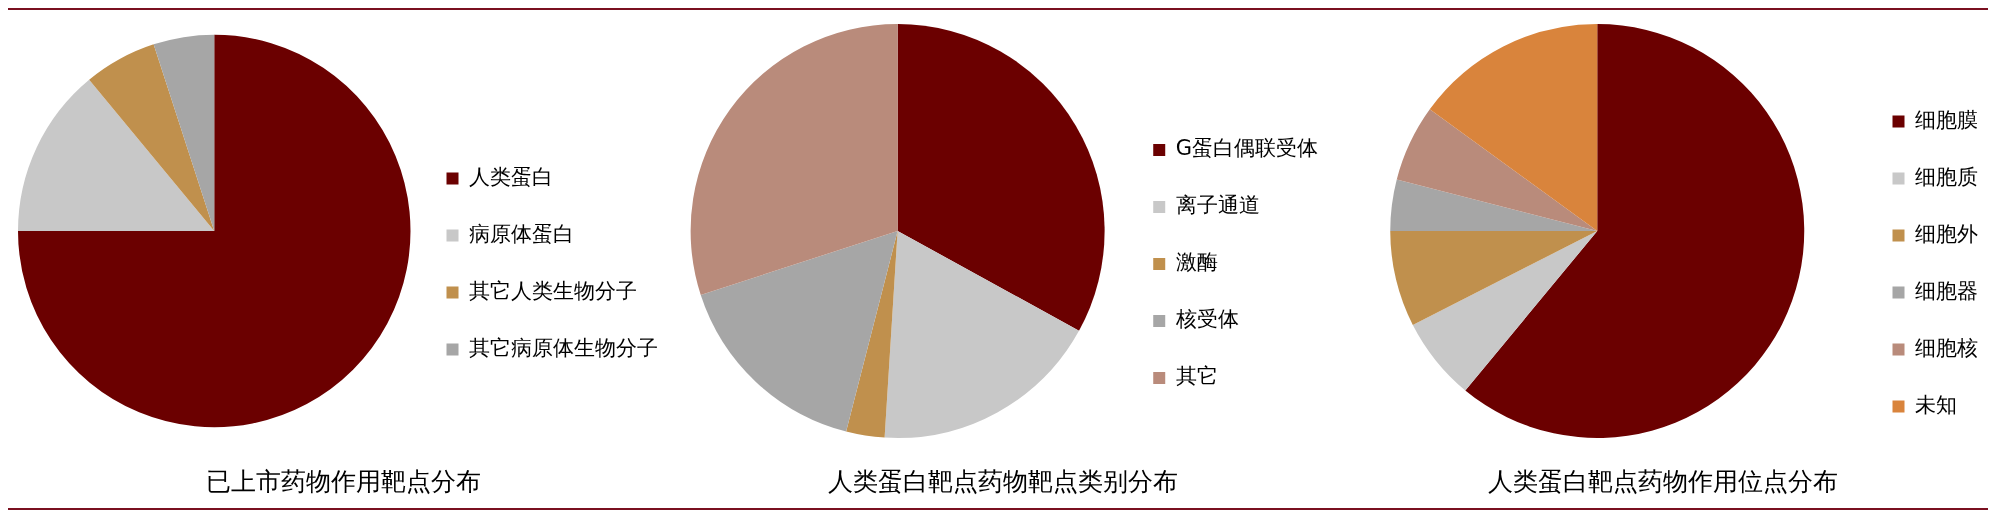 This screenshot has height=527, width=1996. What do you see at coordinates (521, 233) in the screenshot?
I see `legend-label: 病原体蛋白` at bounding box center [521, 233].